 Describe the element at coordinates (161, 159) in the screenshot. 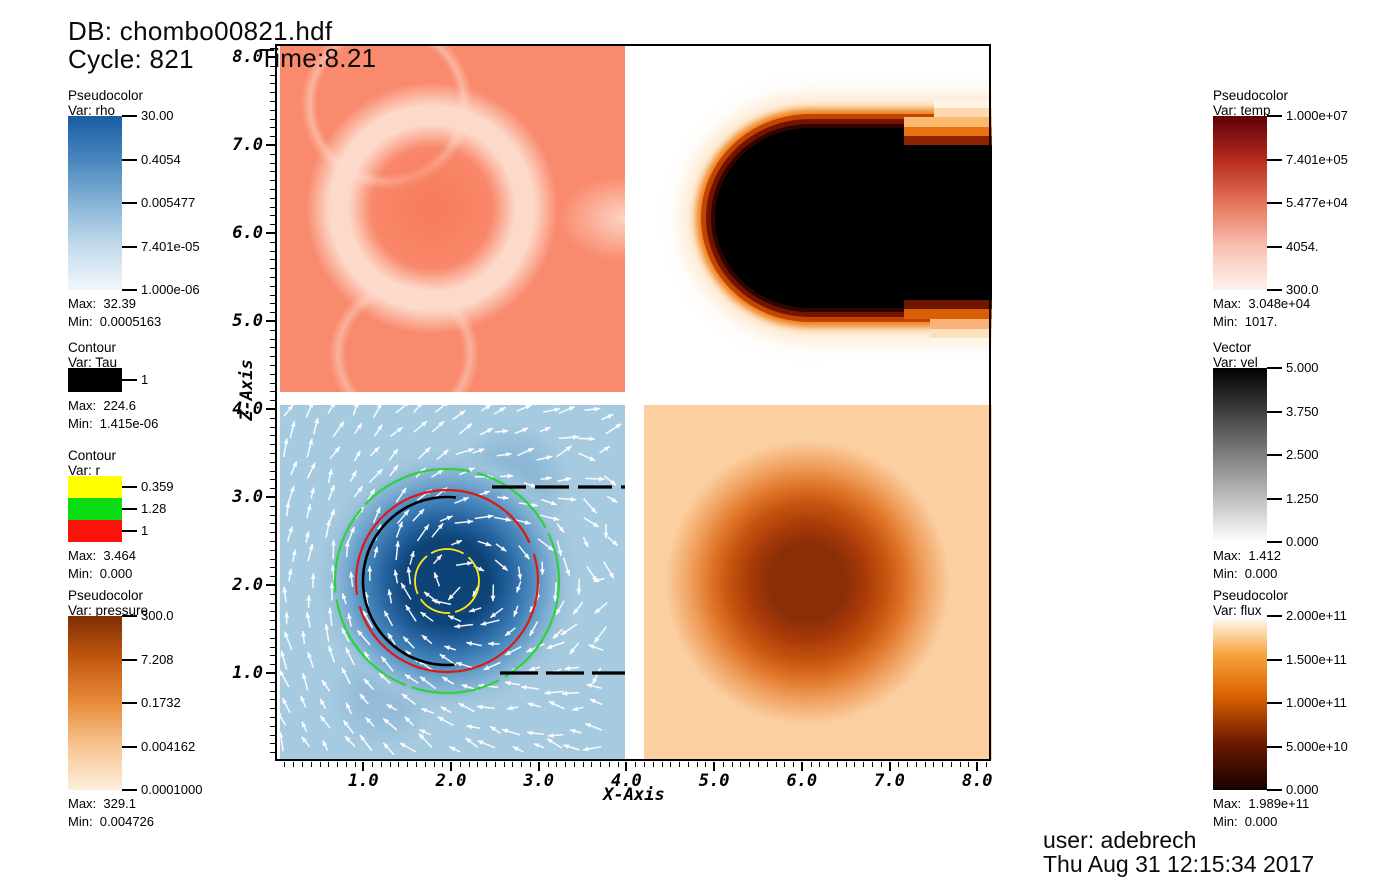

I see `legend-tick-label: 0.4054` at that location.